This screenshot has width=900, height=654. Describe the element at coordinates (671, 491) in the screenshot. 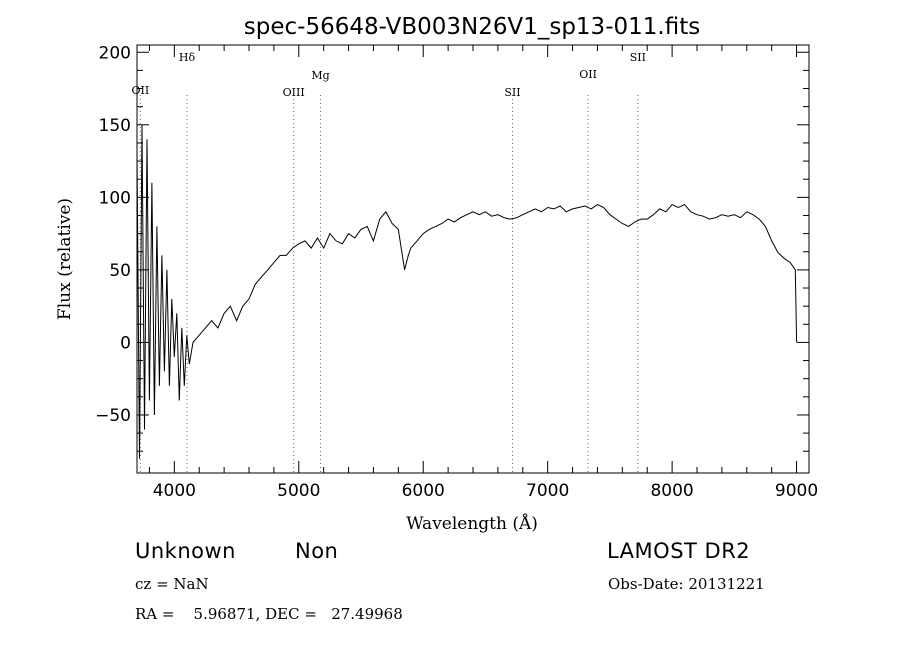

I see `x-tick-label: 8000` at that location.